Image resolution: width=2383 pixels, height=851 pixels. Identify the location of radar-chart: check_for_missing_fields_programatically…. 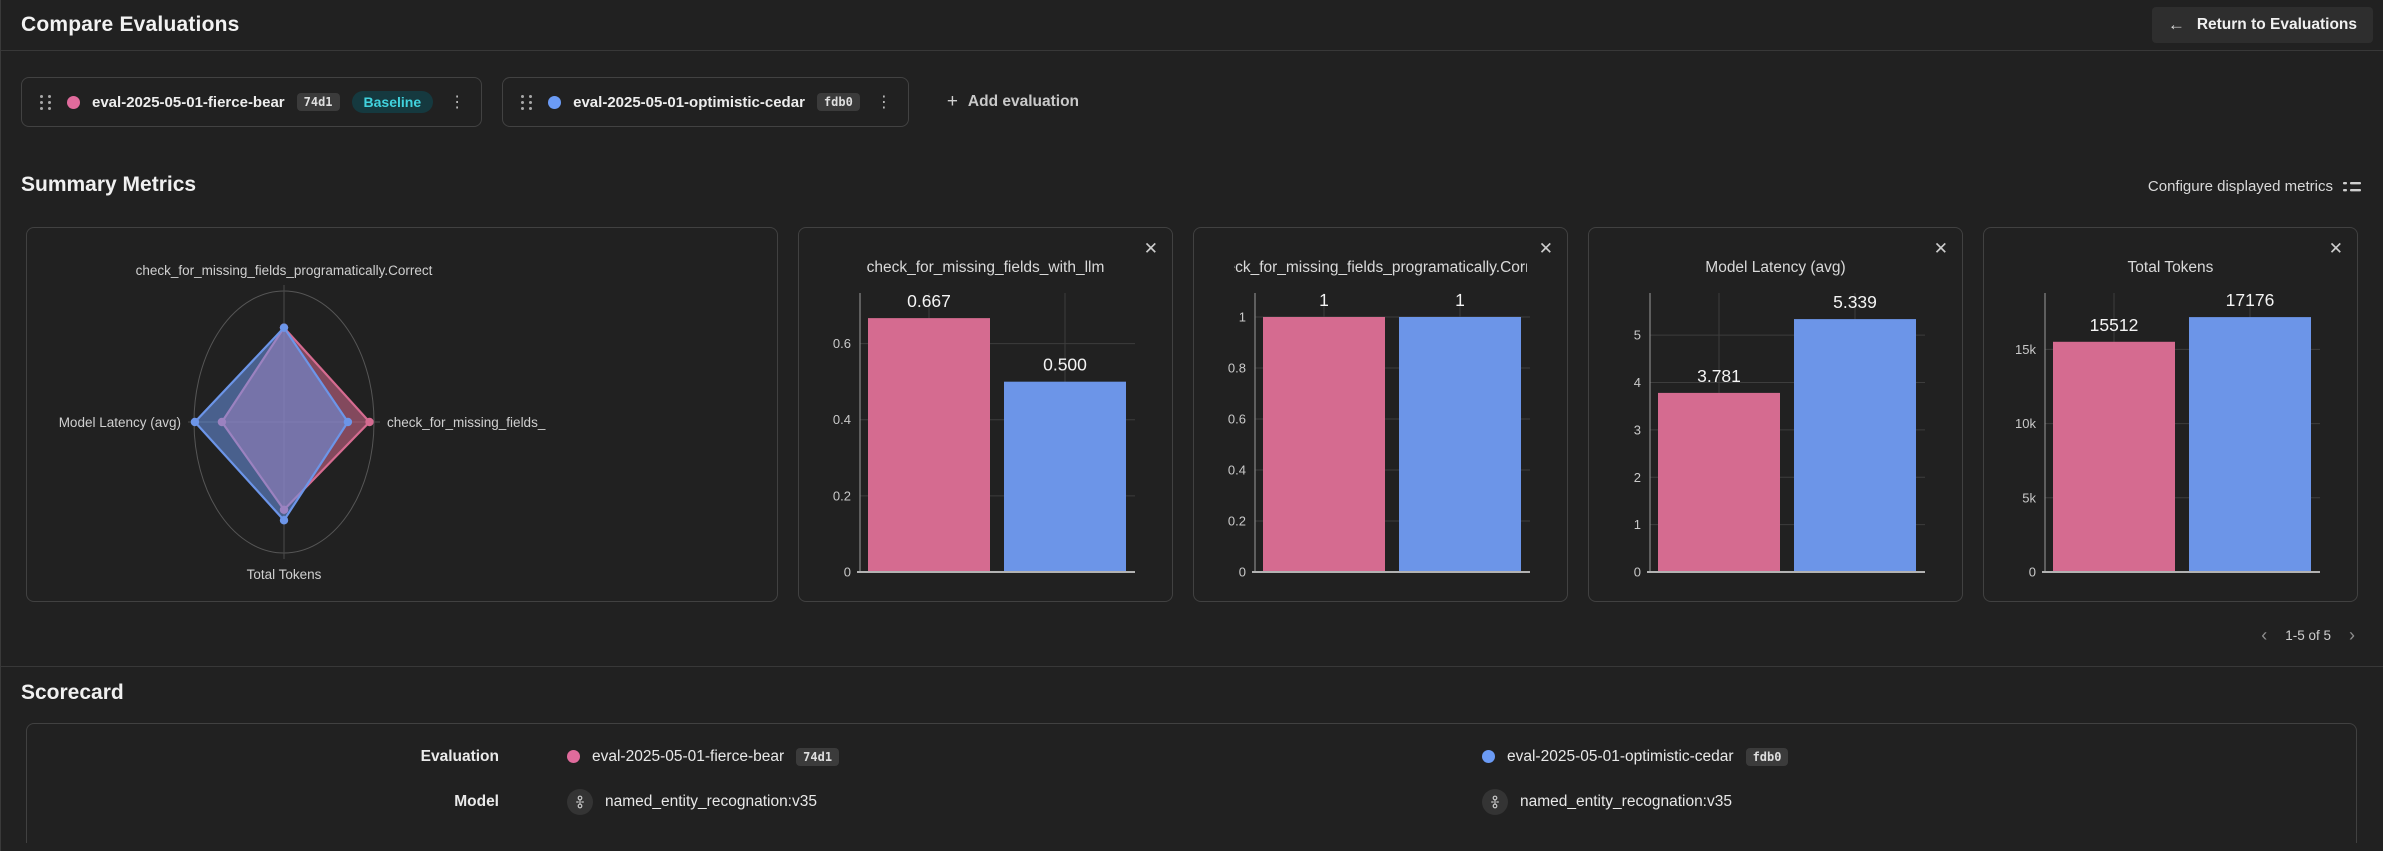
(402, 414).